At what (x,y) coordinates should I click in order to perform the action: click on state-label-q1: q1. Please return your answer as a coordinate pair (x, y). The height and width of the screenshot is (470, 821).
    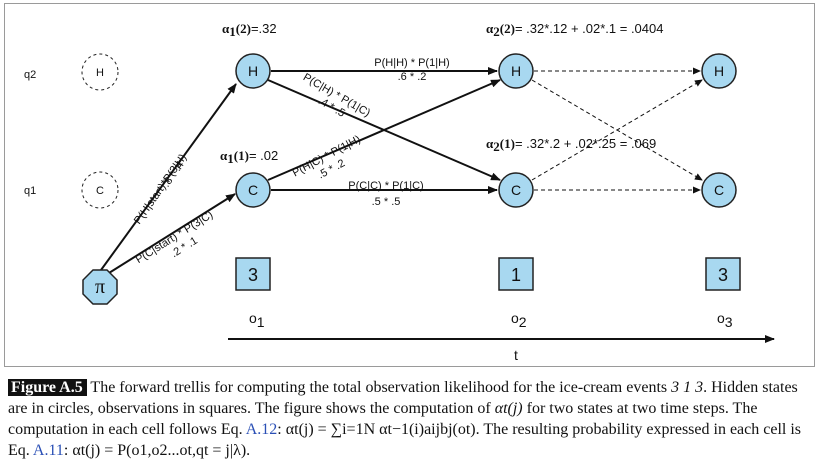
    Looking at the image, I should click on (30, 191).